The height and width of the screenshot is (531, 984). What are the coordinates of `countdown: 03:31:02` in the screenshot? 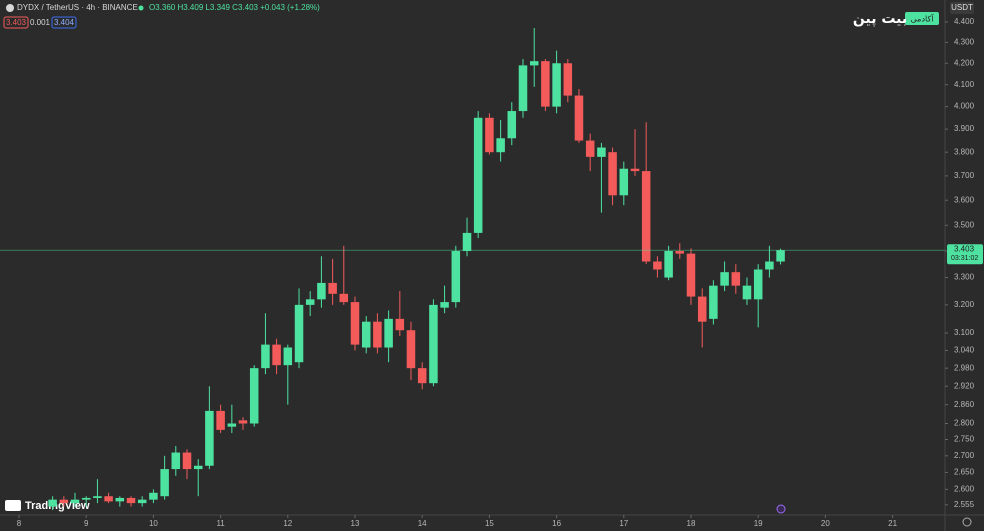 It's located at (964, 258).